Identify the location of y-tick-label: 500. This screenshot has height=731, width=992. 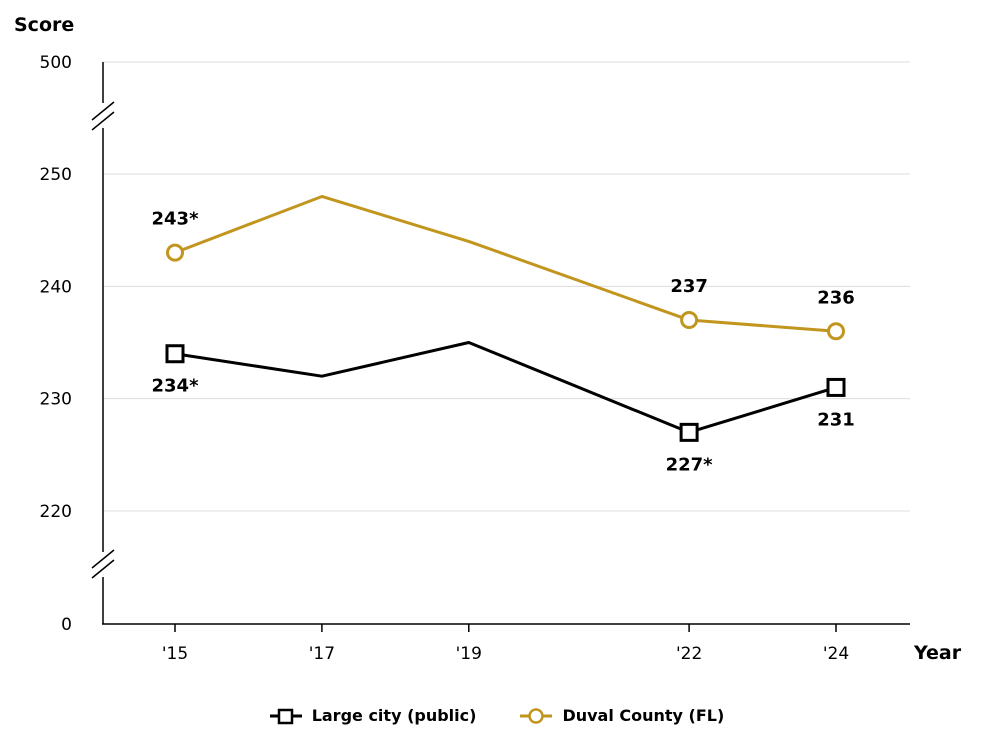
(56, 63).